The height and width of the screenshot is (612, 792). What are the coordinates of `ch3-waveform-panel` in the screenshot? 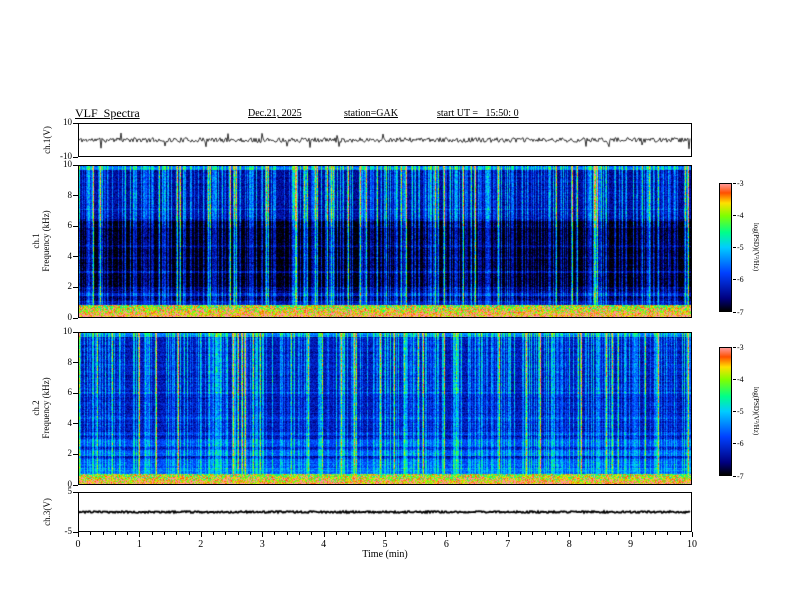 It's located at (385, 512).